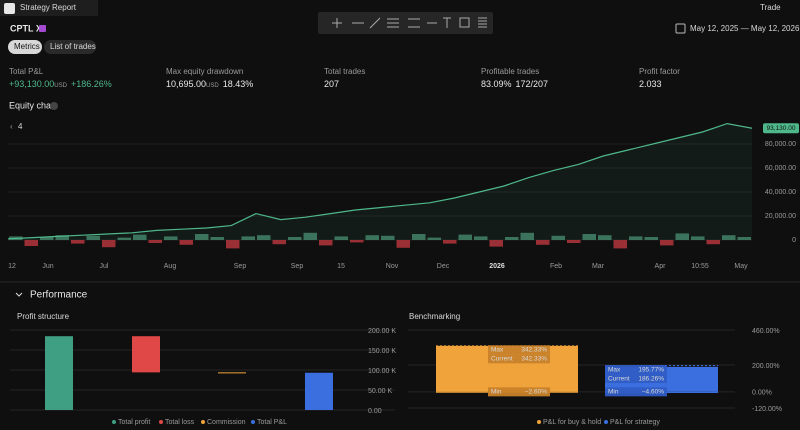 The image size is (800, 430). What do you see at coordinates (572, 422) in the screenshot?
I see `legend-label: P&L for buy & hold` at bounding box center [572, 422].